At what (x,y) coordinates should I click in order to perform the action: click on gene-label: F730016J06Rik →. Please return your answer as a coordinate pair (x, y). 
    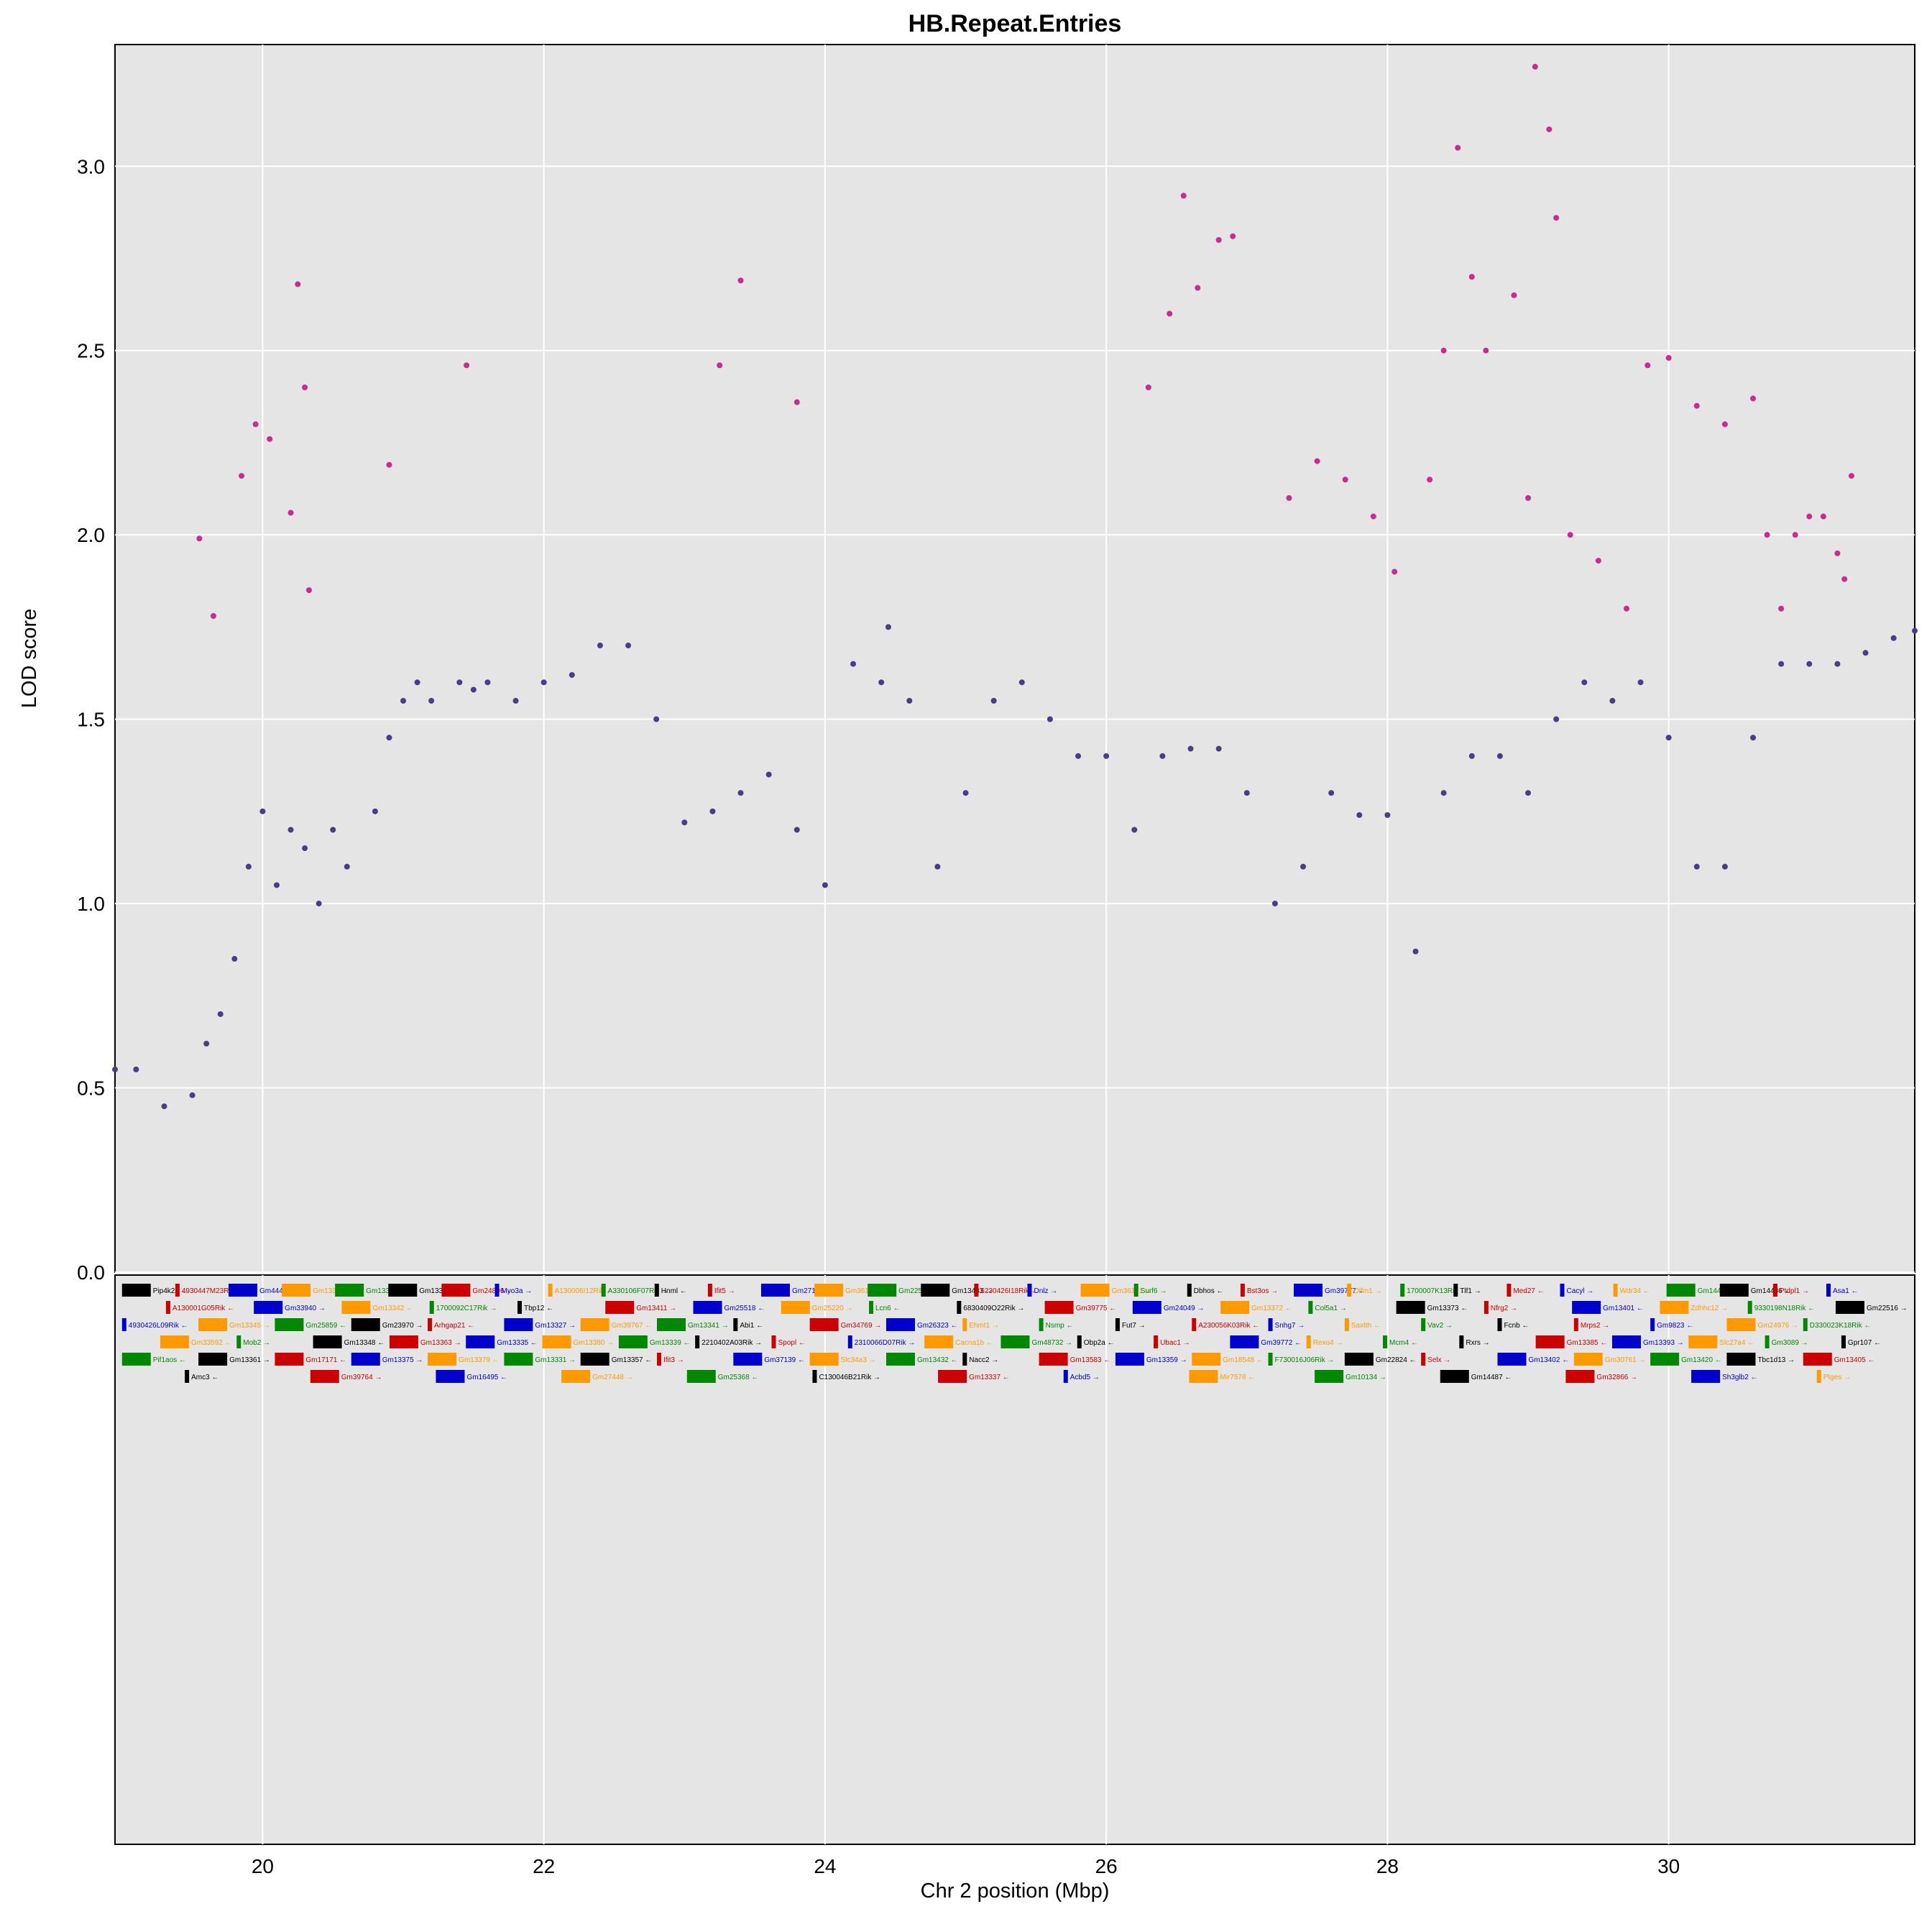
    Looking at the image, I should click on (1305, 1360).